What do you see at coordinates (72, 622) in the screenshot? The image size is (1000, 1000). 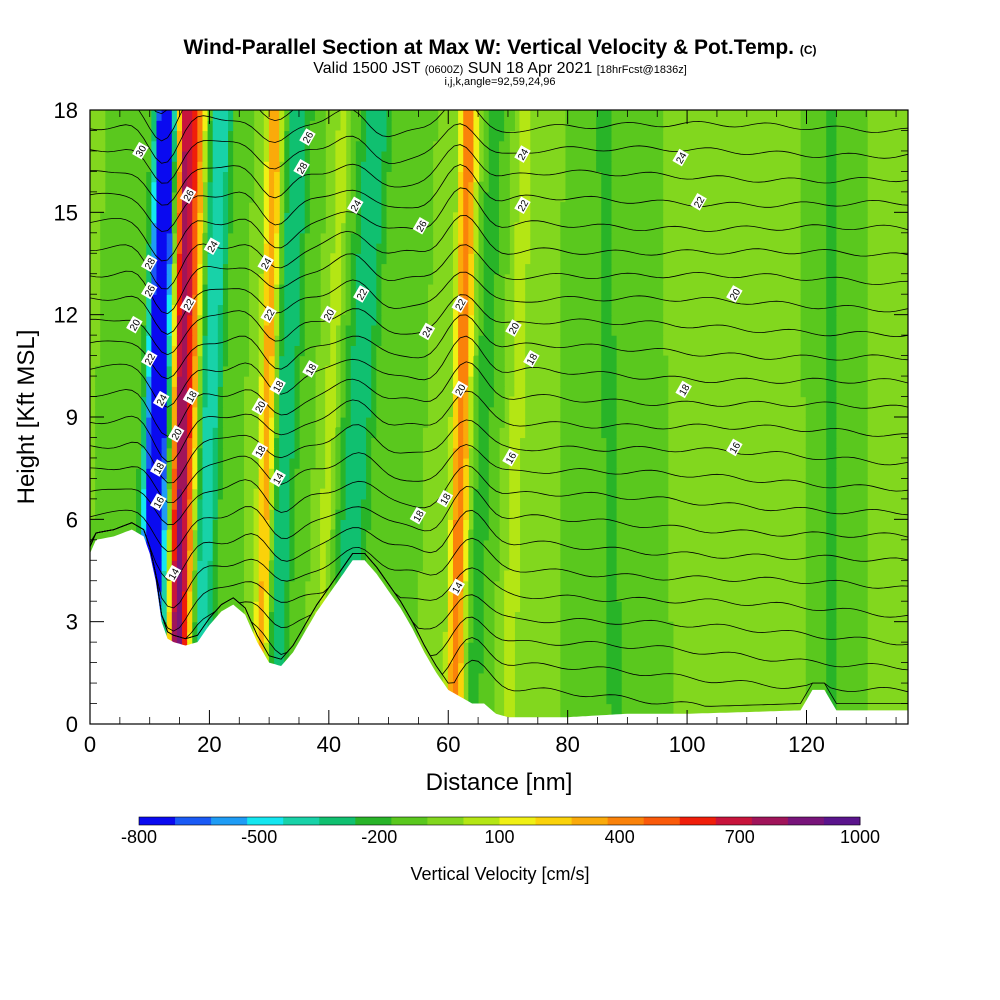 I see `y-tick-label: 3` at bounding box center [72, 622].